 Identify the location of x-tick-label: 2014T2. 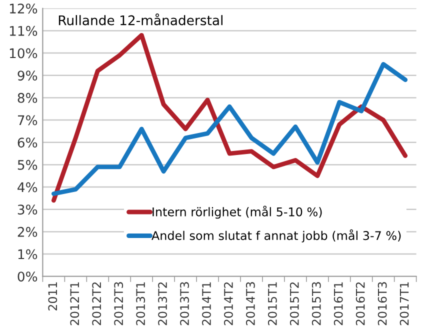
(228, 304).